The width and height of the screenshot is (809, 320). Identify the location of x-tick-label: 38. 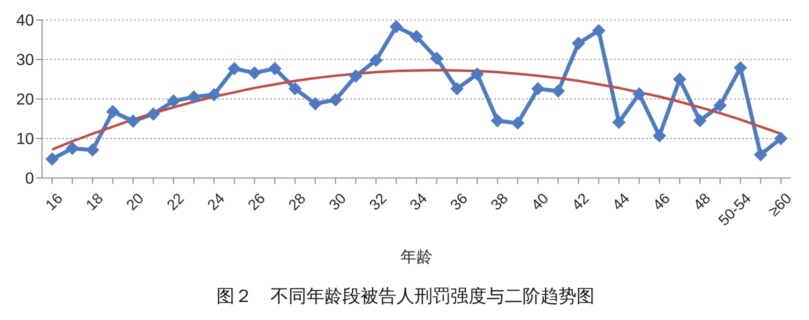
(500, 202).